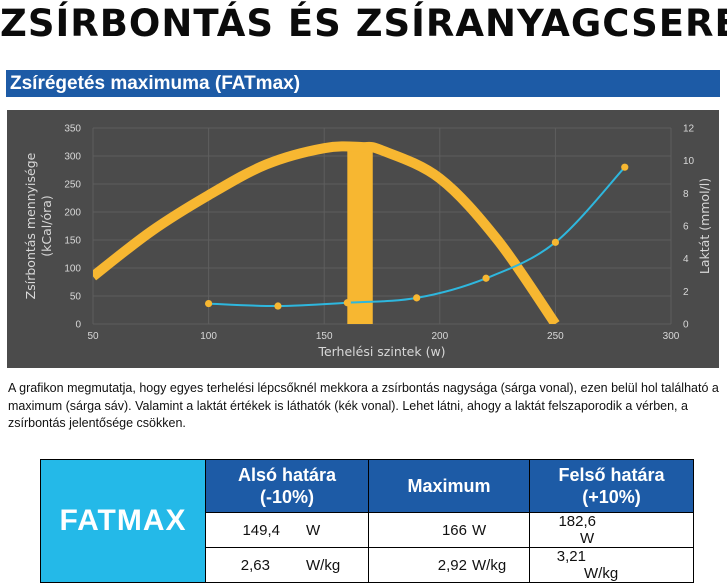 The image size is (727, 583). Describe the element at coordinates (313, 530) in the screenshot. I see `lower-watt-unit: W` at that location.